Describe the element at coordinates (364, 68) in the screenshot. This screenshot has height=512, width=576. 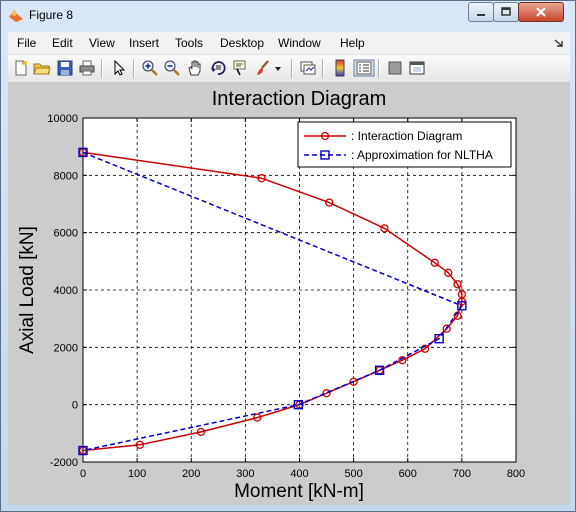
I see `insert-legend-icon` at that location.